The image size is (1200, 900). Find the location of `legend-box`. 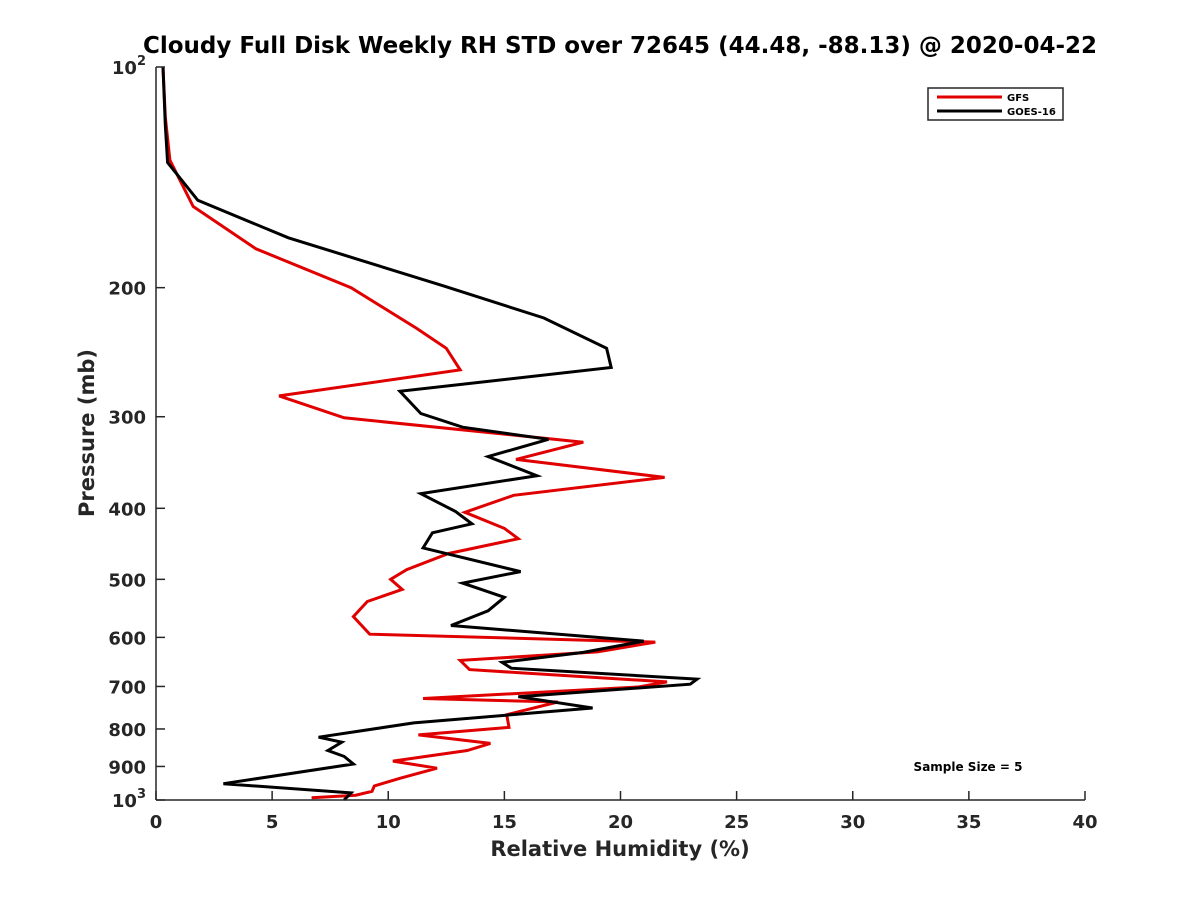

legend-box is located at coordinates (995, 104).